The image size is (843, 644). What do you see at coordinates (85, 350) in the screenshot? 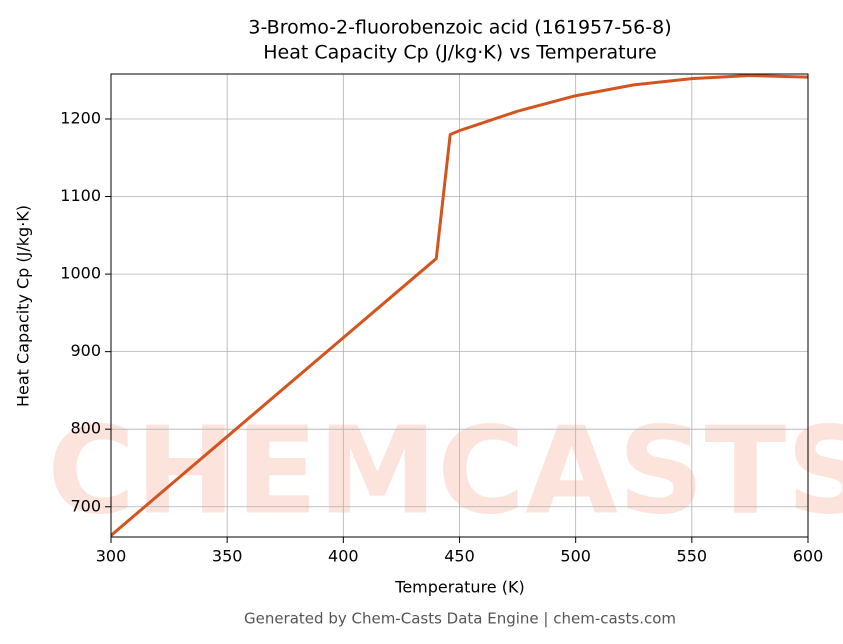
I see `y-tick-label: 900` at bounding box center [85, 350].